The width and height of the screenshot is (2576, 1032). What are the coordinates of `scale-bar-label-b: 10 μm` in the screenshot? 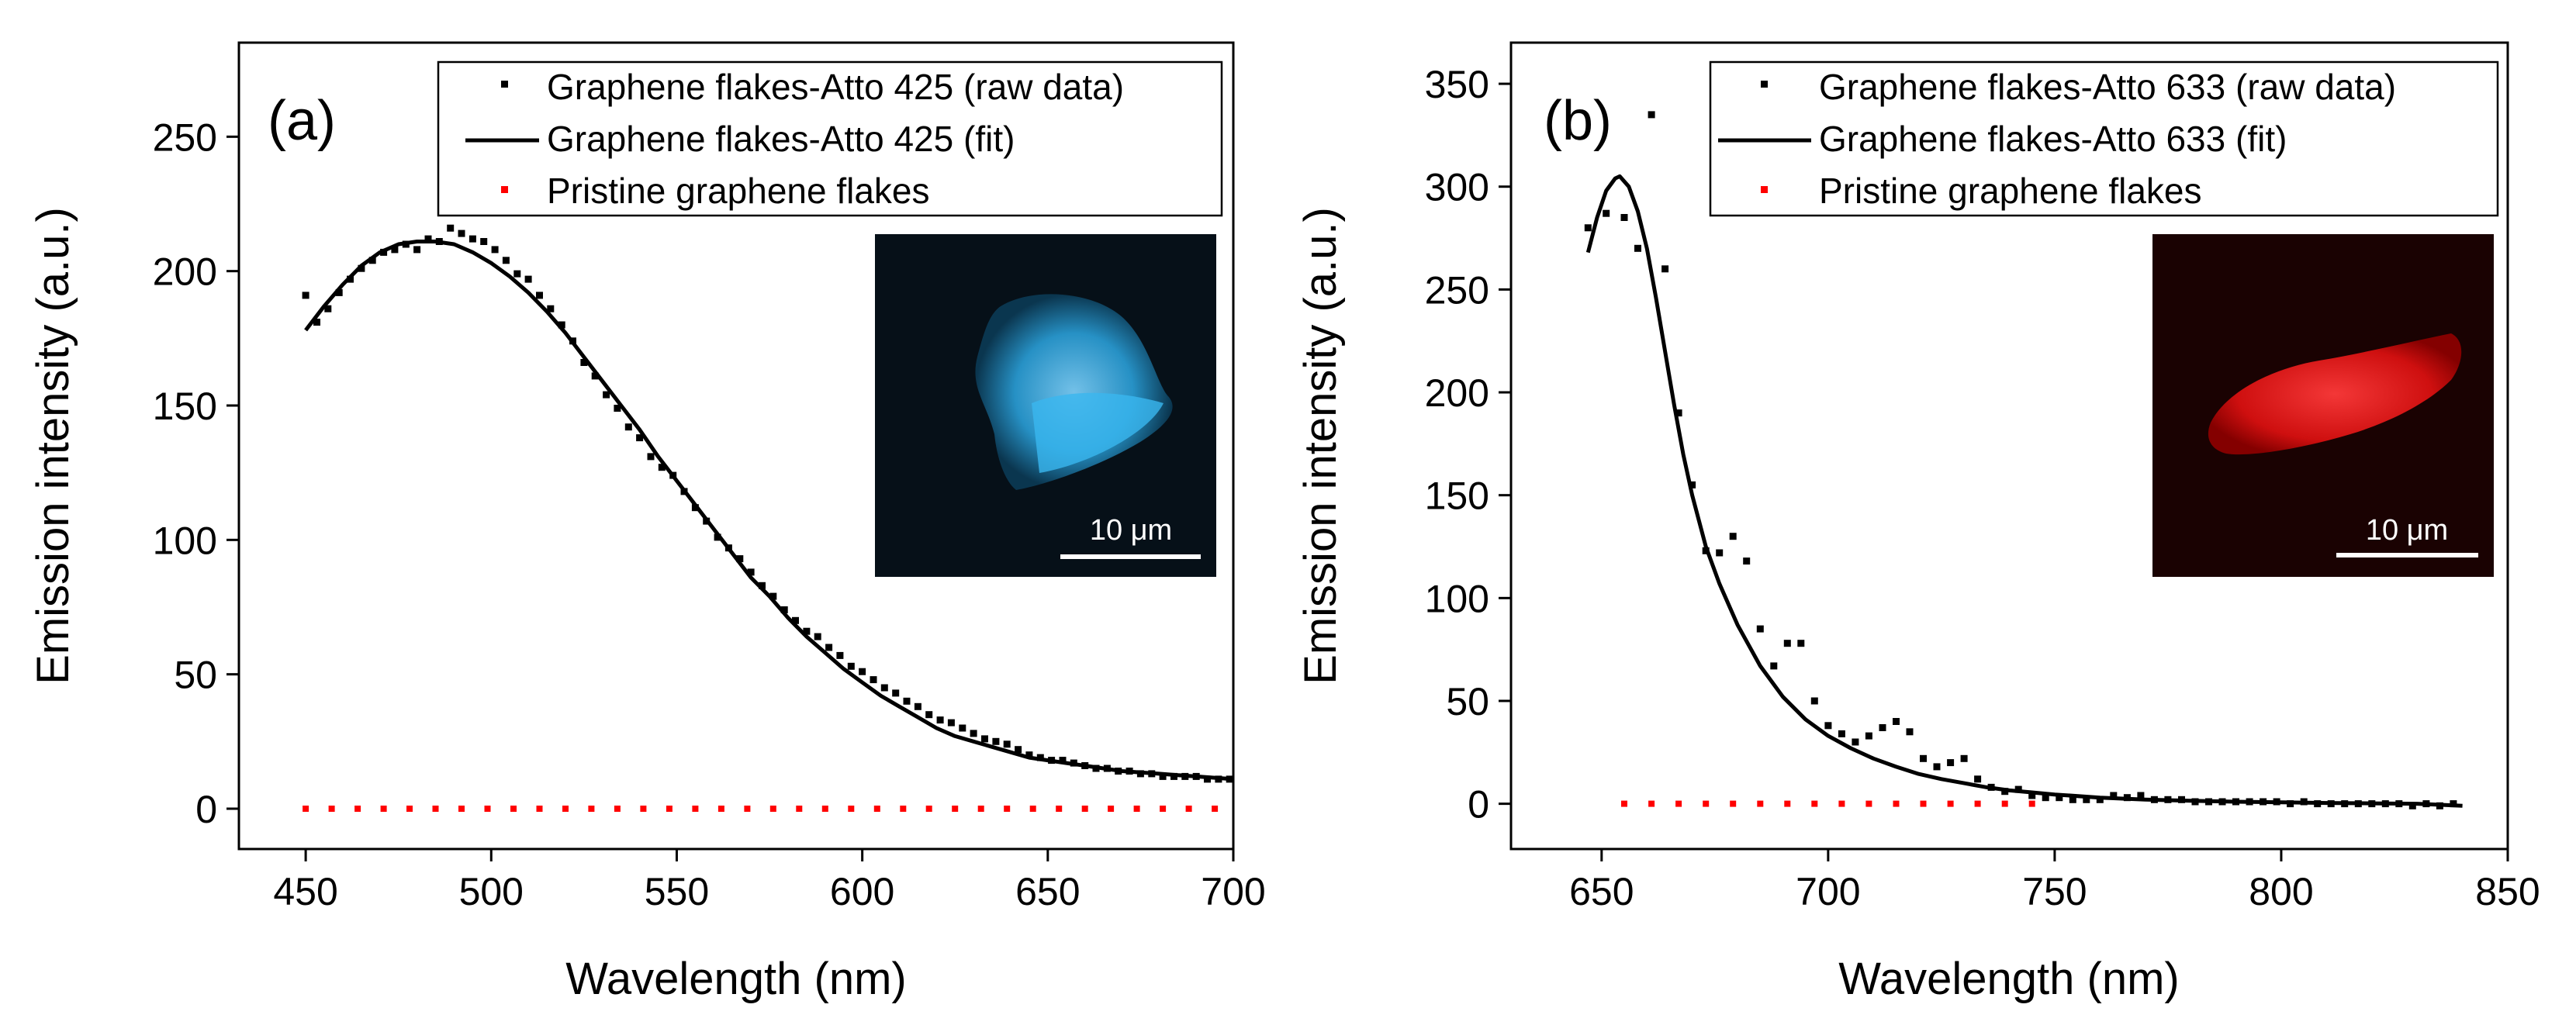 It's located at (2407, 530).